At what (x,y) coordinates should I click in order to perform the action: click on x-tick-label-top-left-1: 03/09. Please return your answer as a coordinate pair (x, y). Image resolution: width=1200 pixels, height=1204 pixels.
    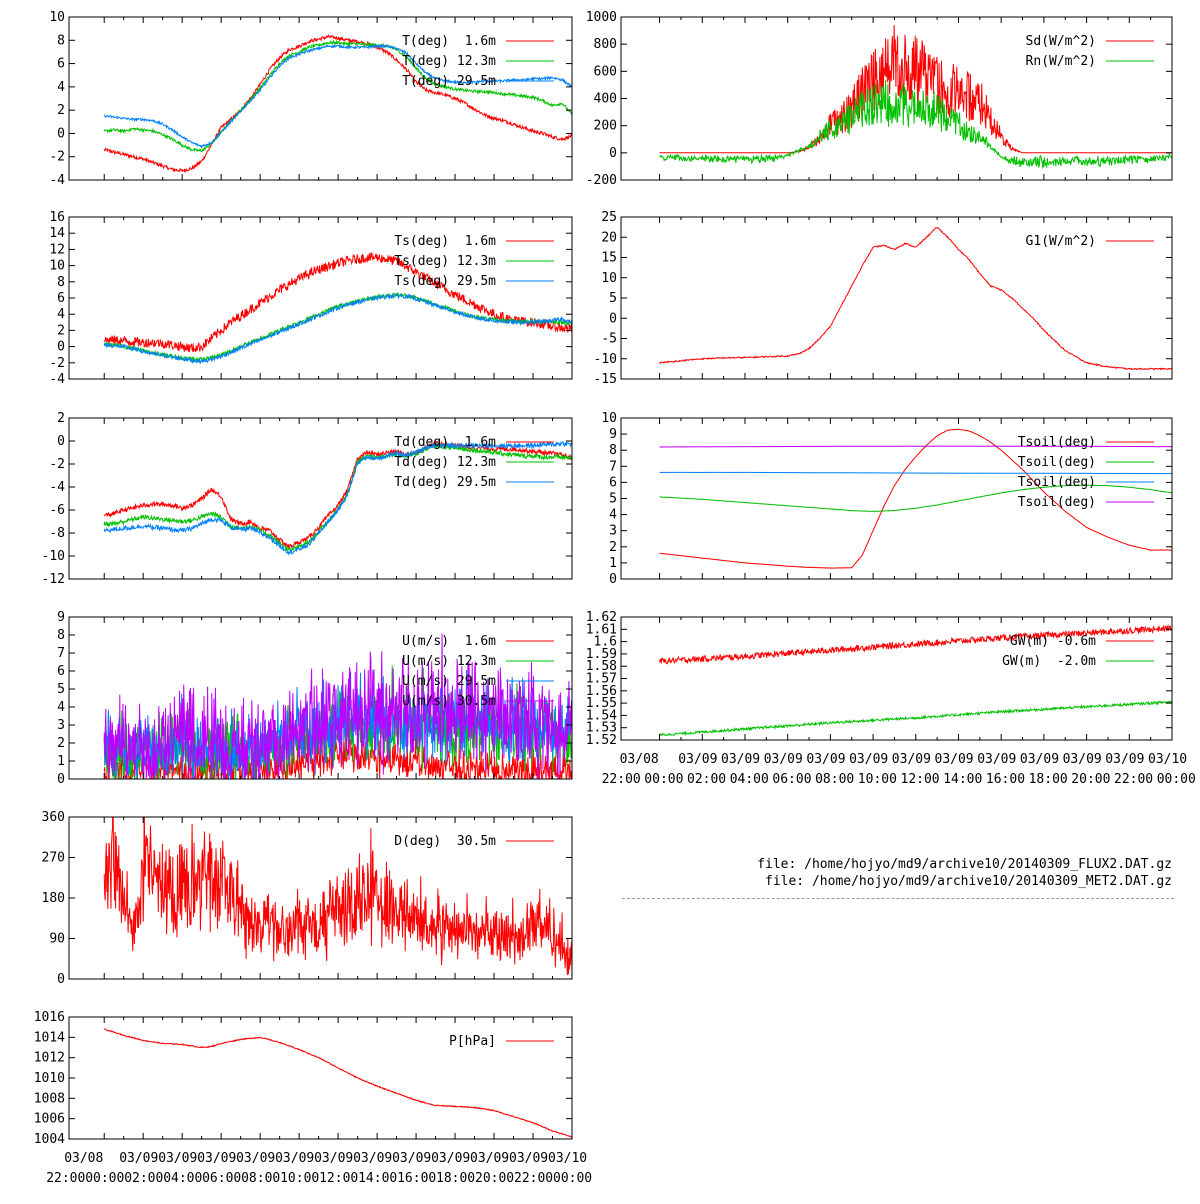
    Looking at the image, I should click on (138, 1158).